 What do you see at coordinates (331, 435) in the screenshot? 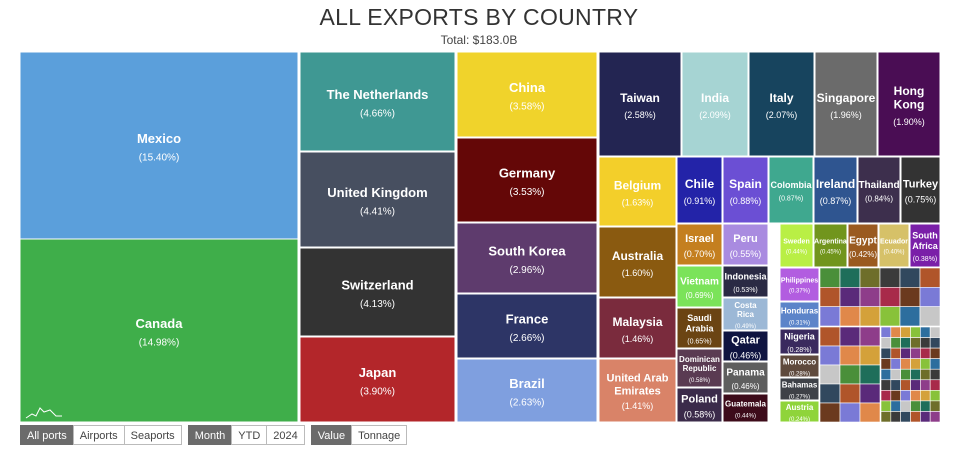
I see `value-button: Value` at bounding box center [331, 435].